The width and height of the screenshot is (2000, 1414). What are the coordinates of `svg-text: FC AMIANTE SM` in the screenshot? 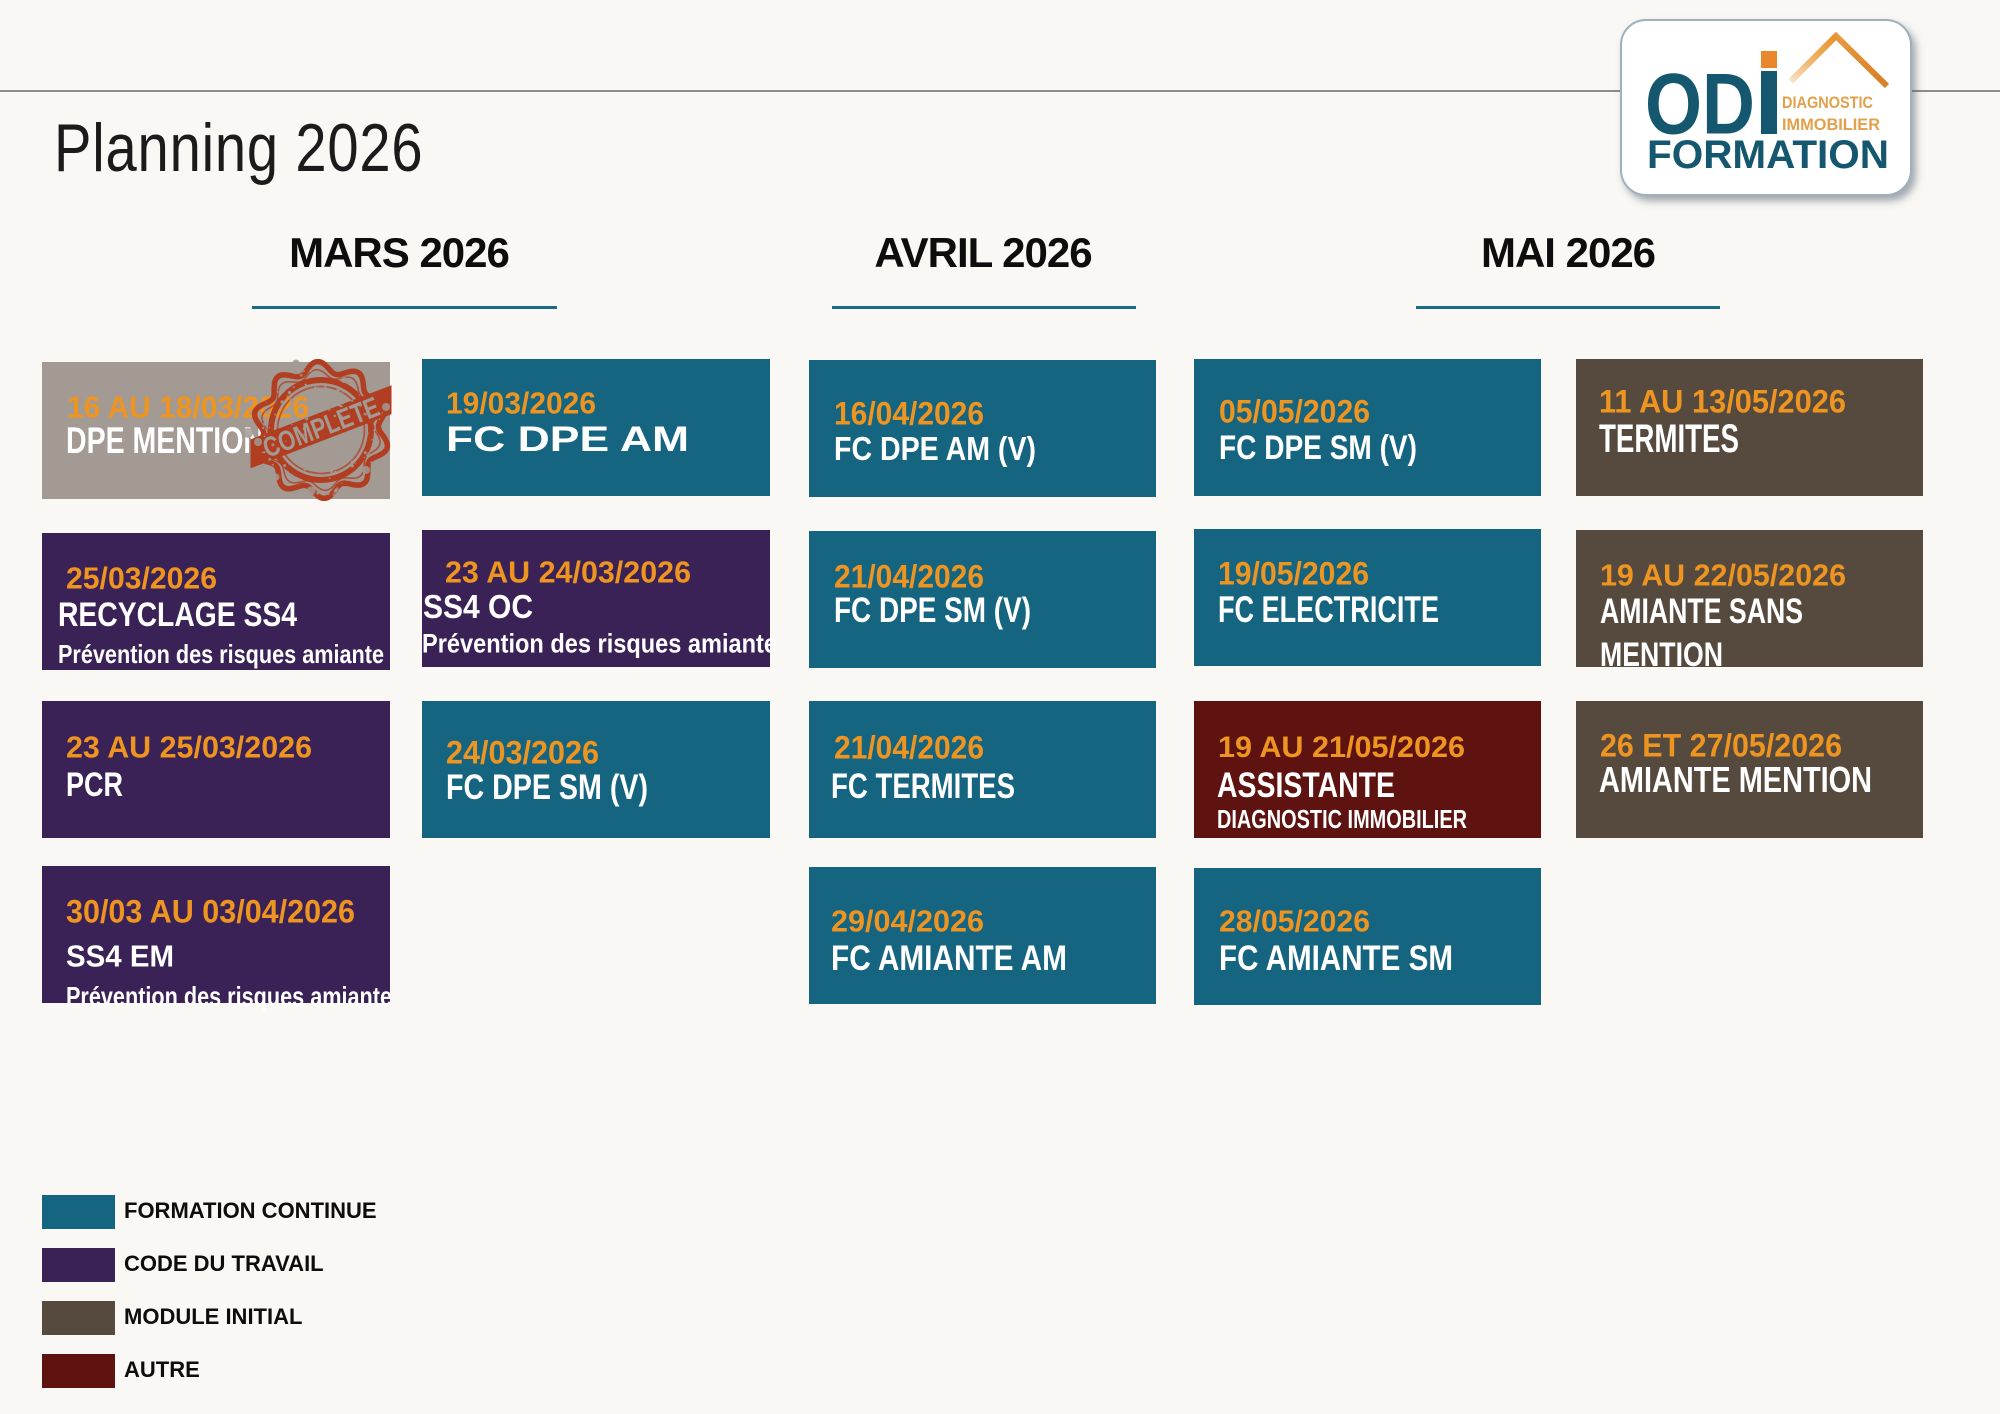 It's located at (1336, 958).